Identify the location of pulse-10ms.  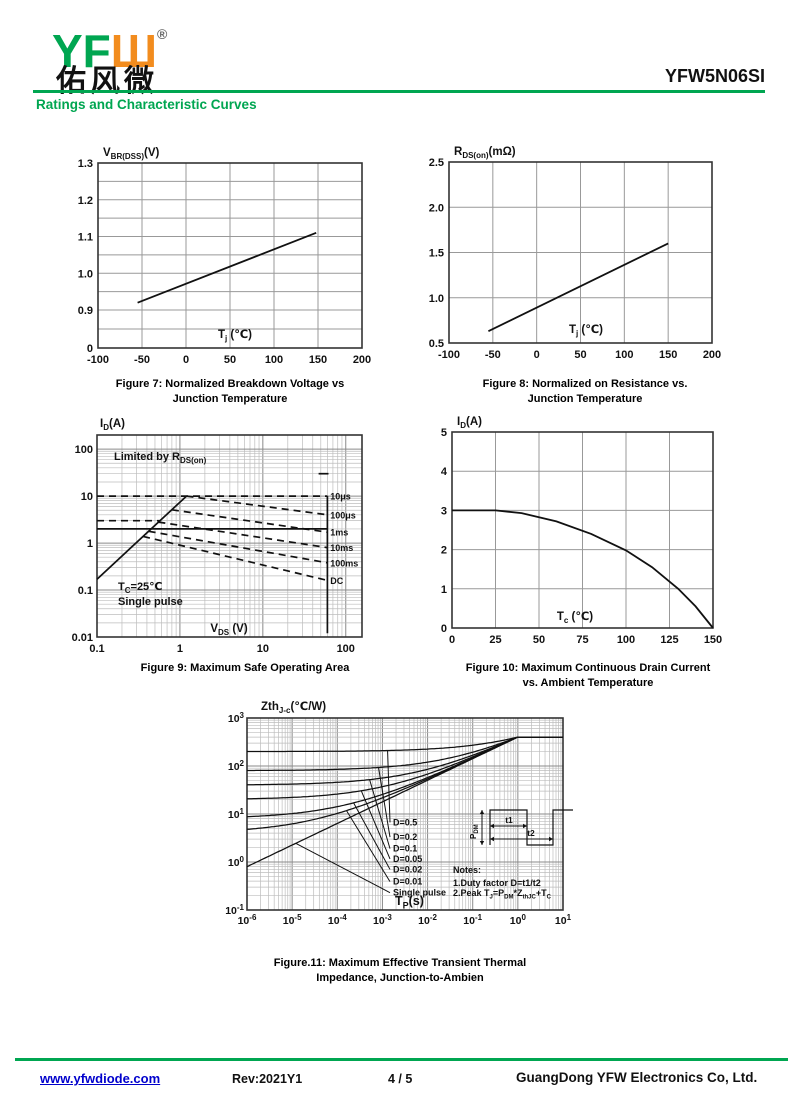
(243, 535).